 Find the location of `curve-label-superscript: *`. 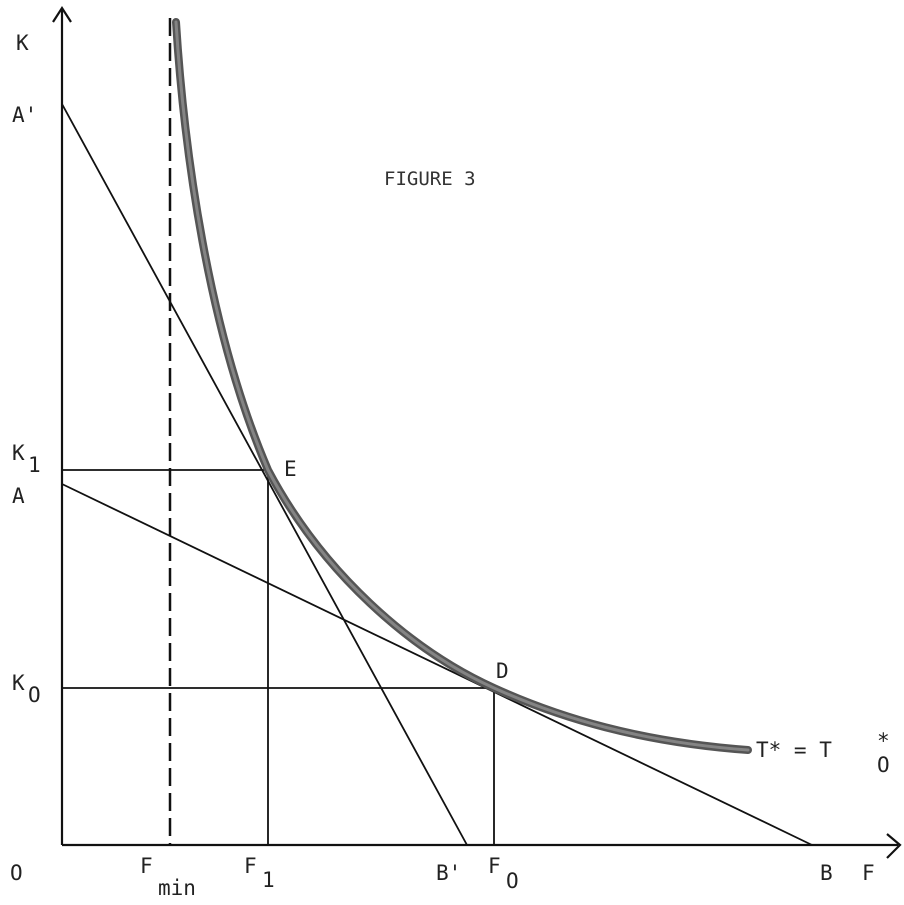

curve-label-superscript: * is located at coordinates (883, 741).